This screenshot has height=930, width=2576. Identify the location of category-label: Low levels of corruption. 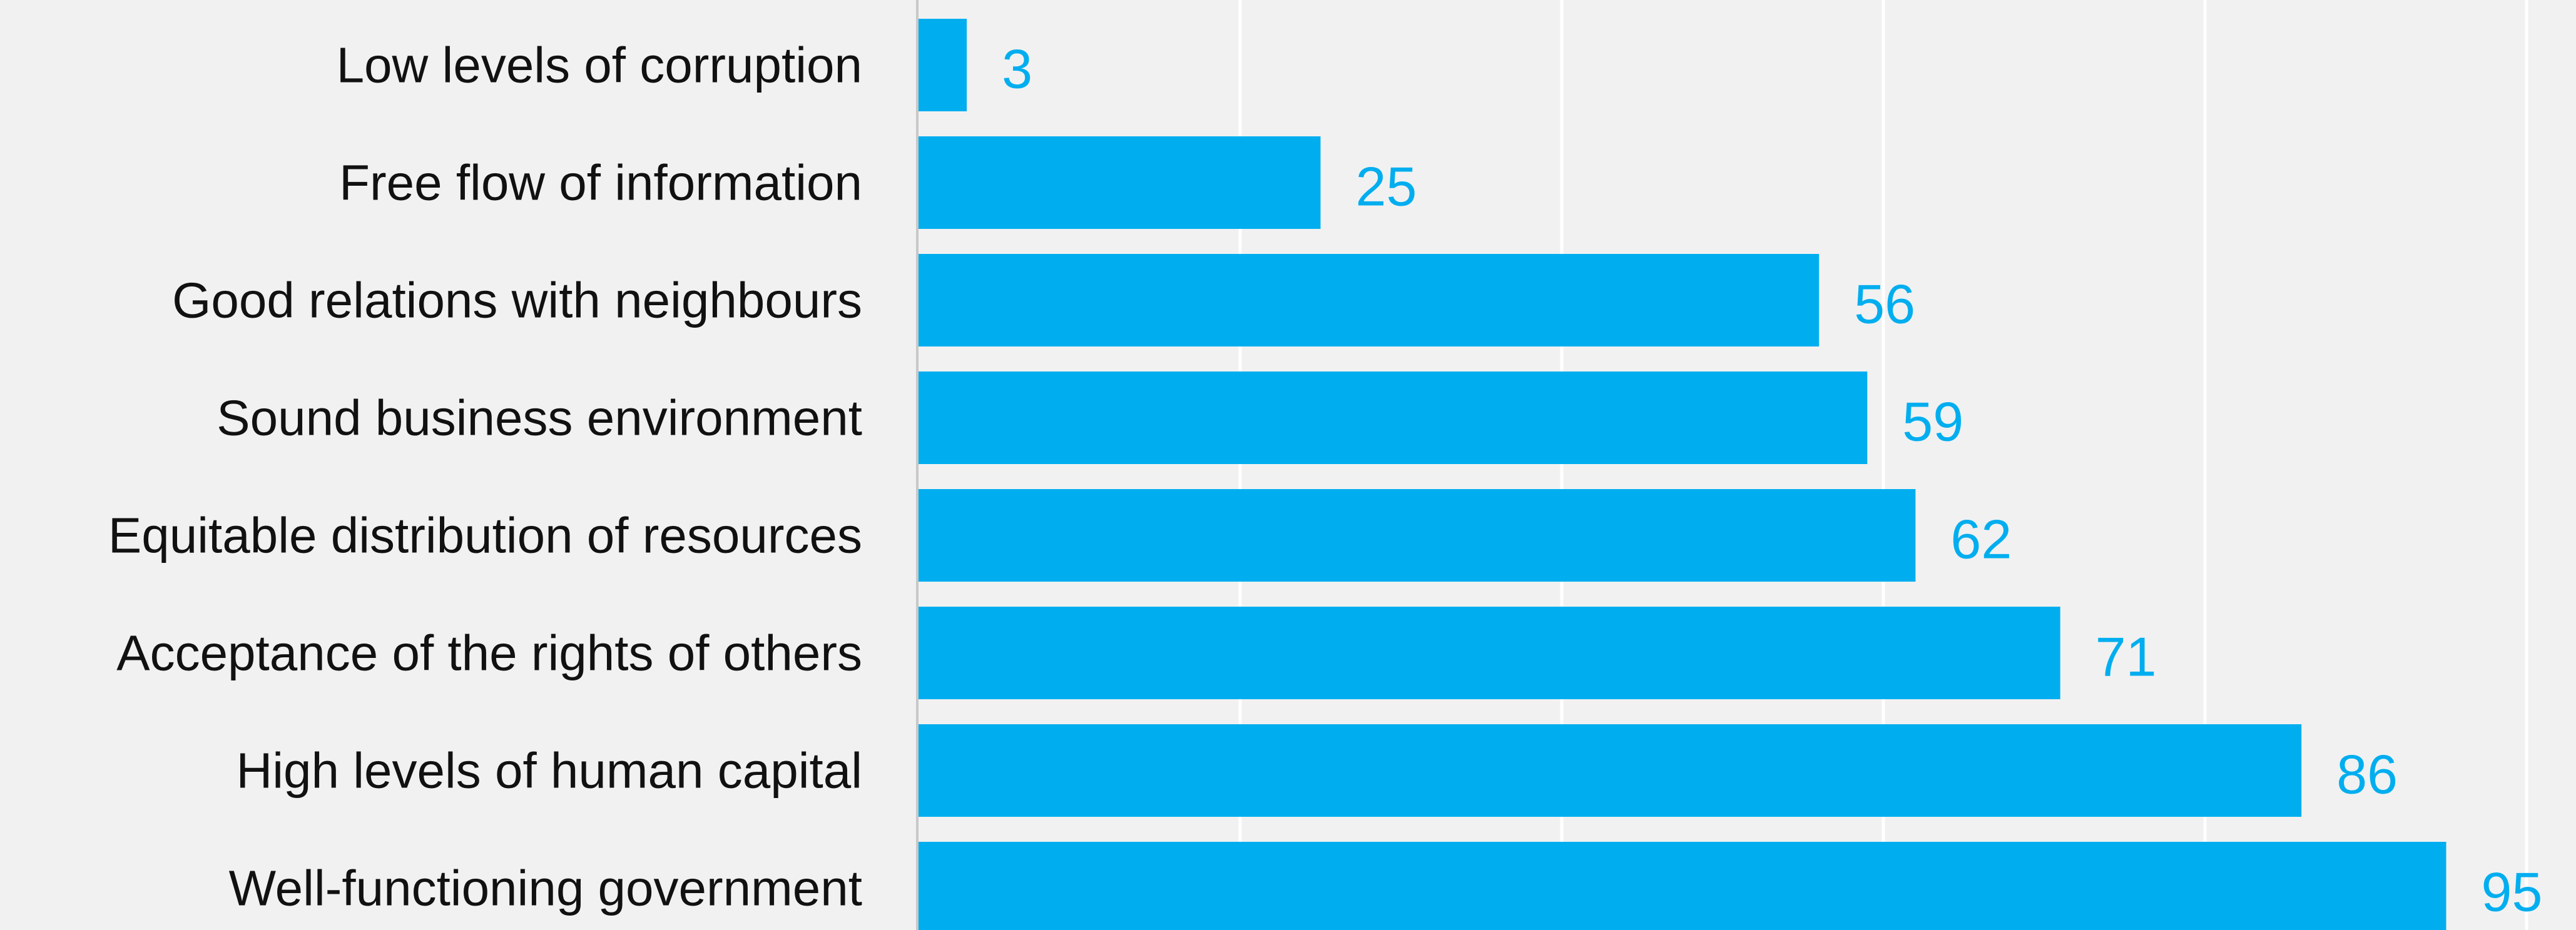
(599, 65).